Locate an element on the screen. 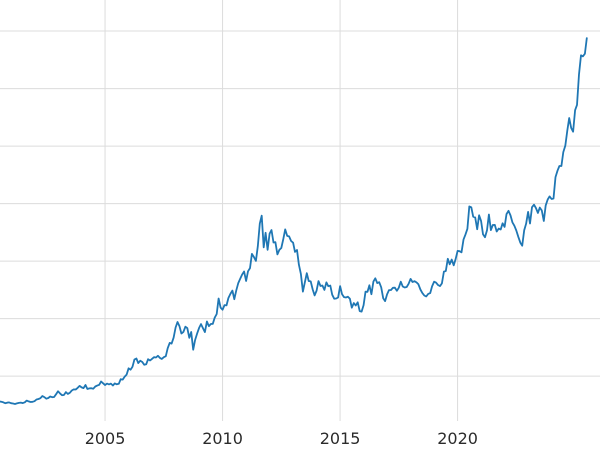 Image resolution: width=600 pixels, height=450 pixels. x-tick-label: 2005 is located at coordinates (105, 438).